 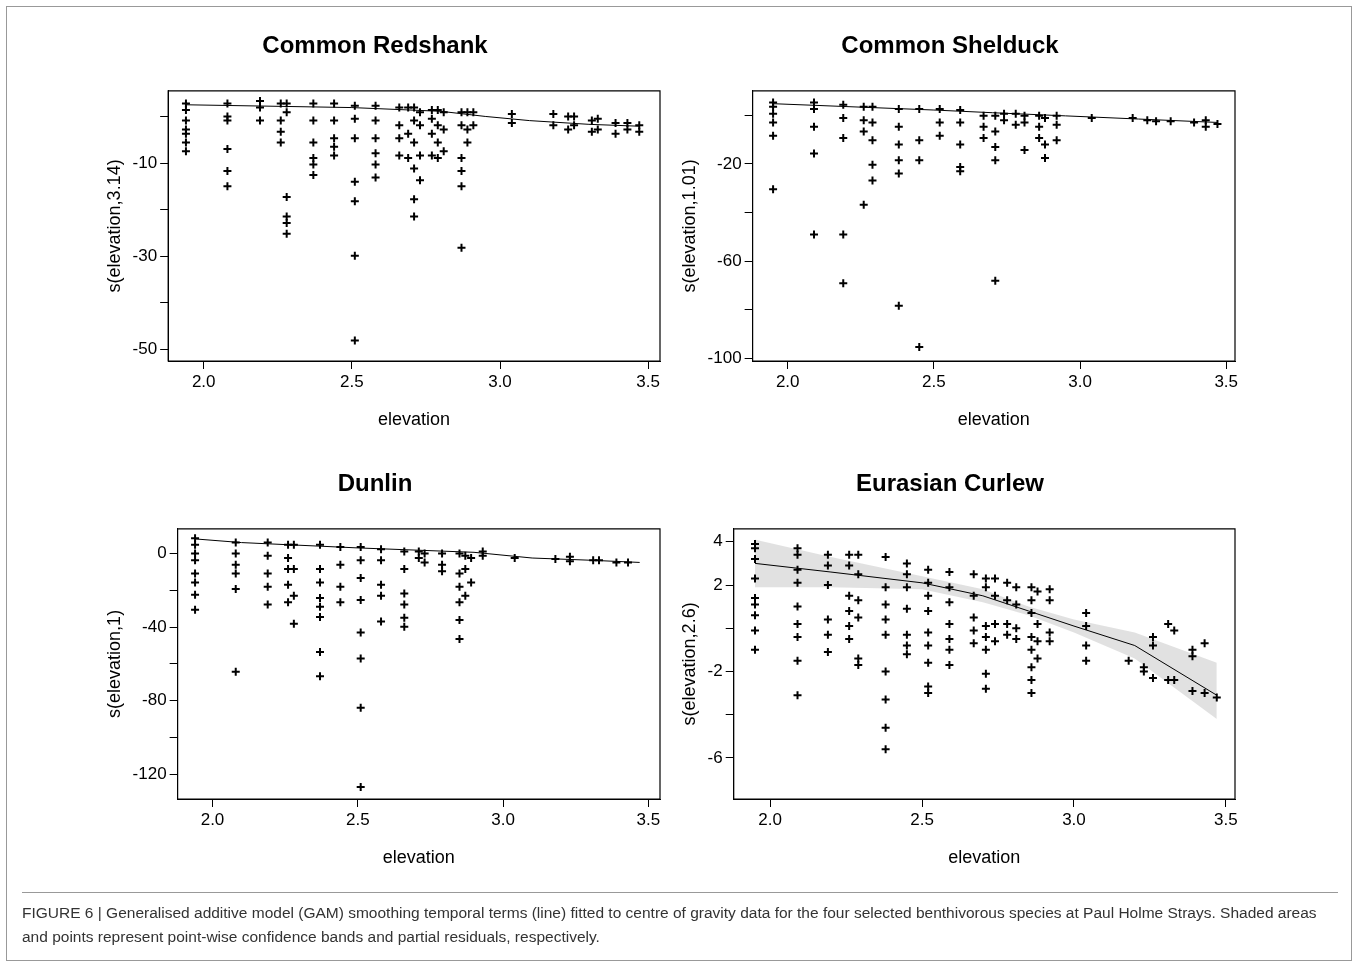 What do you see at coordinates (375, 483) in the screenshot?
I see `chart-title: Dunlin` at bounding box center [375, 483].